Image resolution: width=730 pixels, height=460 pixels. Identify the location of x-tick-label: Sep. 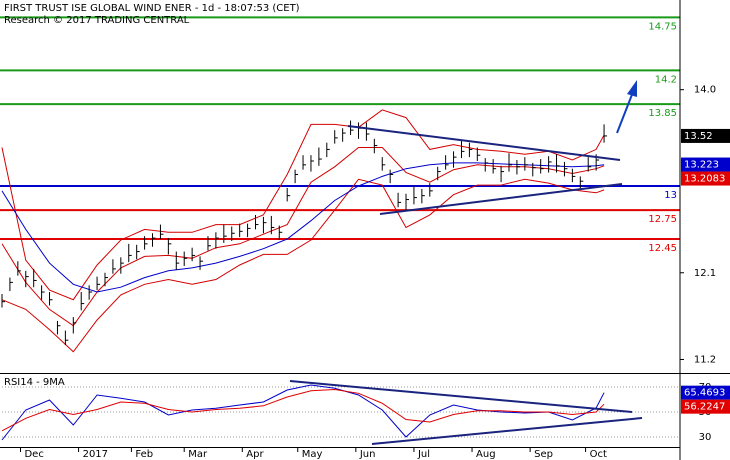
(543, 454).